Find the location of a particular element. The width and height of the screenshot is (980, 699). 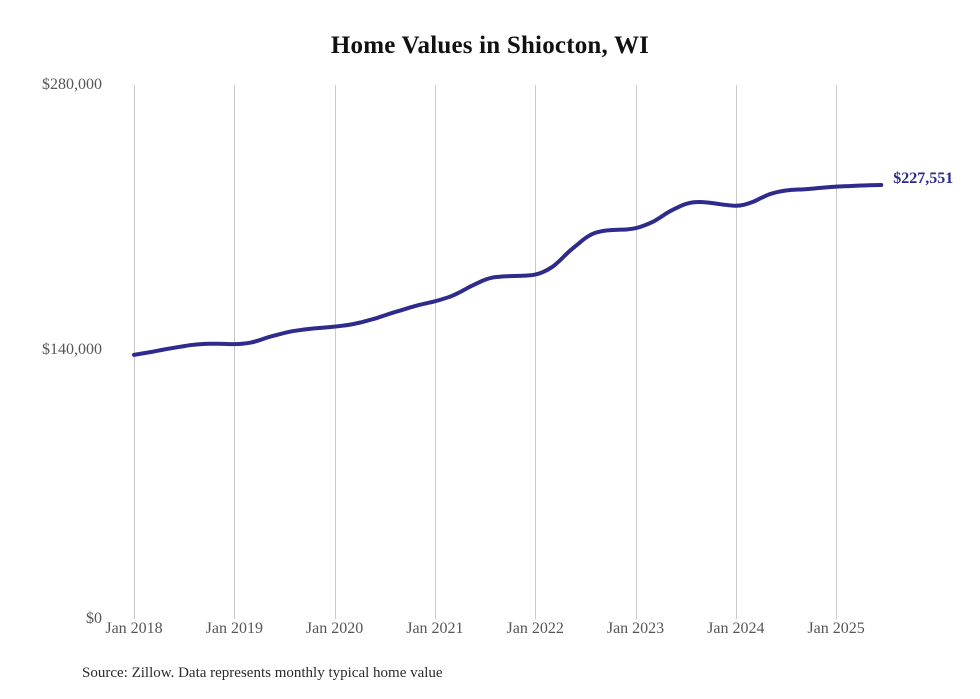

y-axis-tick-280000: $280,000 is located at coordinates (72, 84).